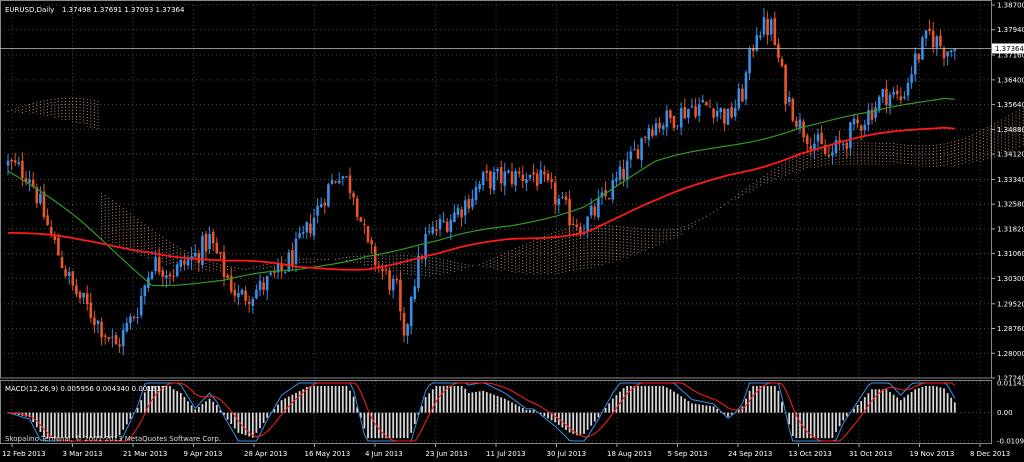 This screenshot has height=462, width=1024. I want to click on time-axis-label: 16 May 2013, so click(328, 454).